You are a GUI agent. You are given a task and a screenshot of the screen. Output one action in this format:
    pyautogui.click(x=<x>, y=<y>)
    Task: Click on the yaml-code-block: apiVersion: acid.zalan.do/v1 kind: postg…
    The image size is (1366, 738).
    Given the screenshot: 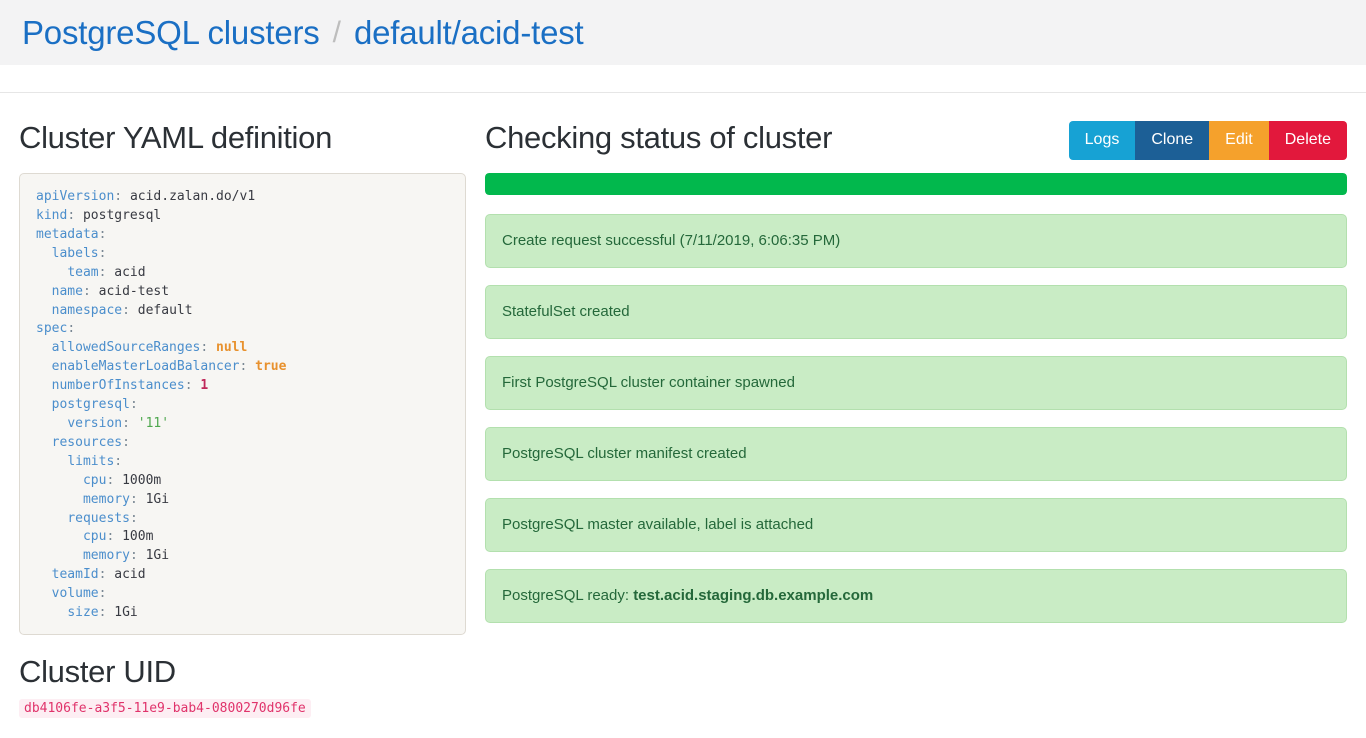 What is the action you would take?
    pyautogui.click(x=161, y=405)
    